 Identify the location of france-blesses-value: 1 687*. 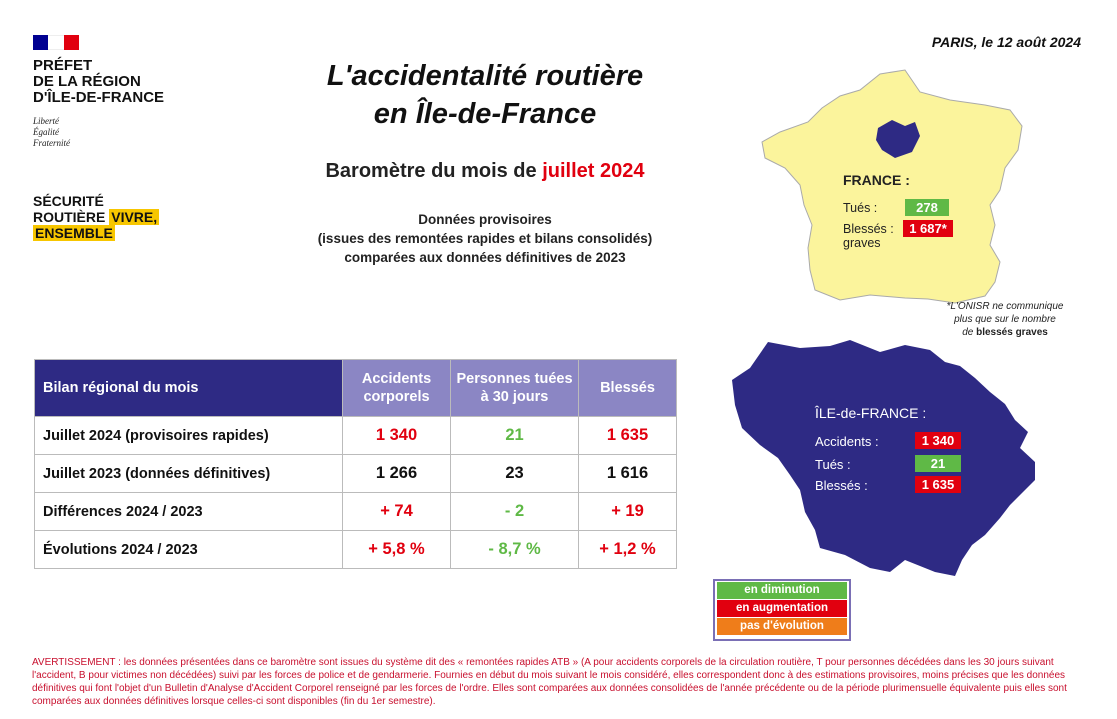
(928, 228).